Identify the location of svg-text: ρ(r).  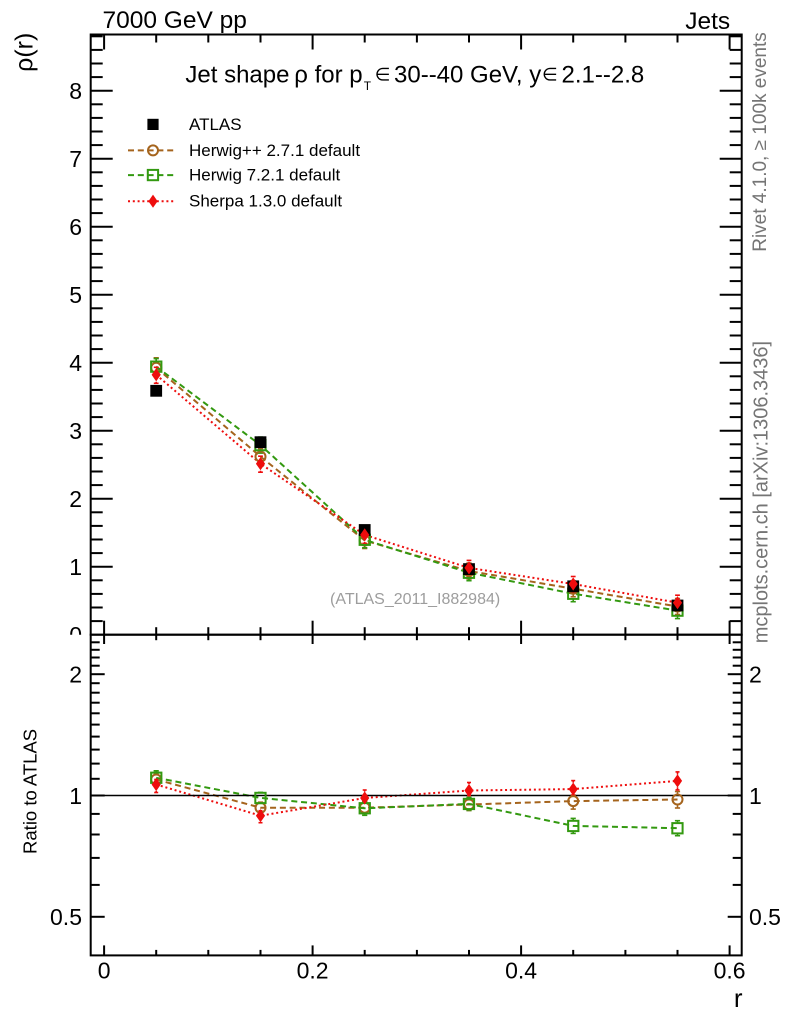
(25, 52).